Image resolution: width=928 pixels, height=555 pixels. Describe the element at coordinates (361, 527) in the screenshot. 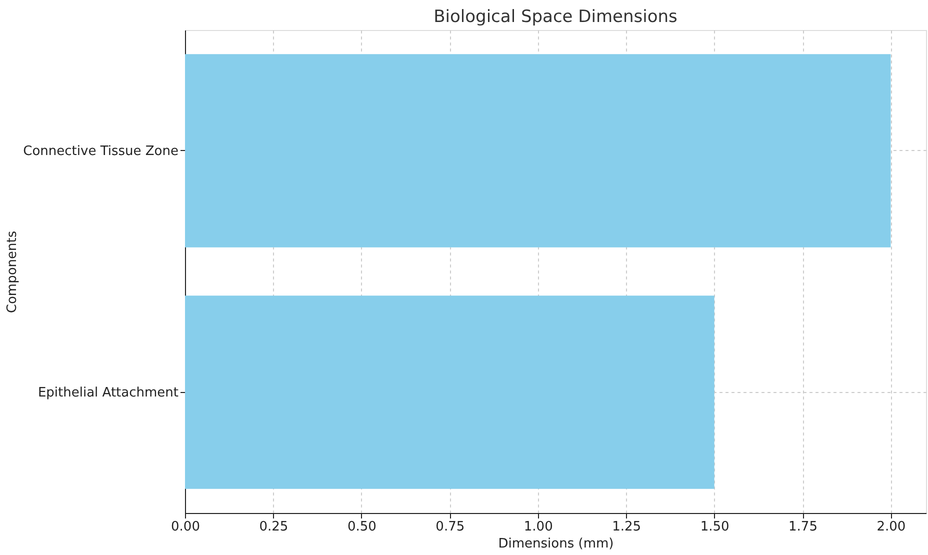

I see `x-tick-label: 0.50` at that location.